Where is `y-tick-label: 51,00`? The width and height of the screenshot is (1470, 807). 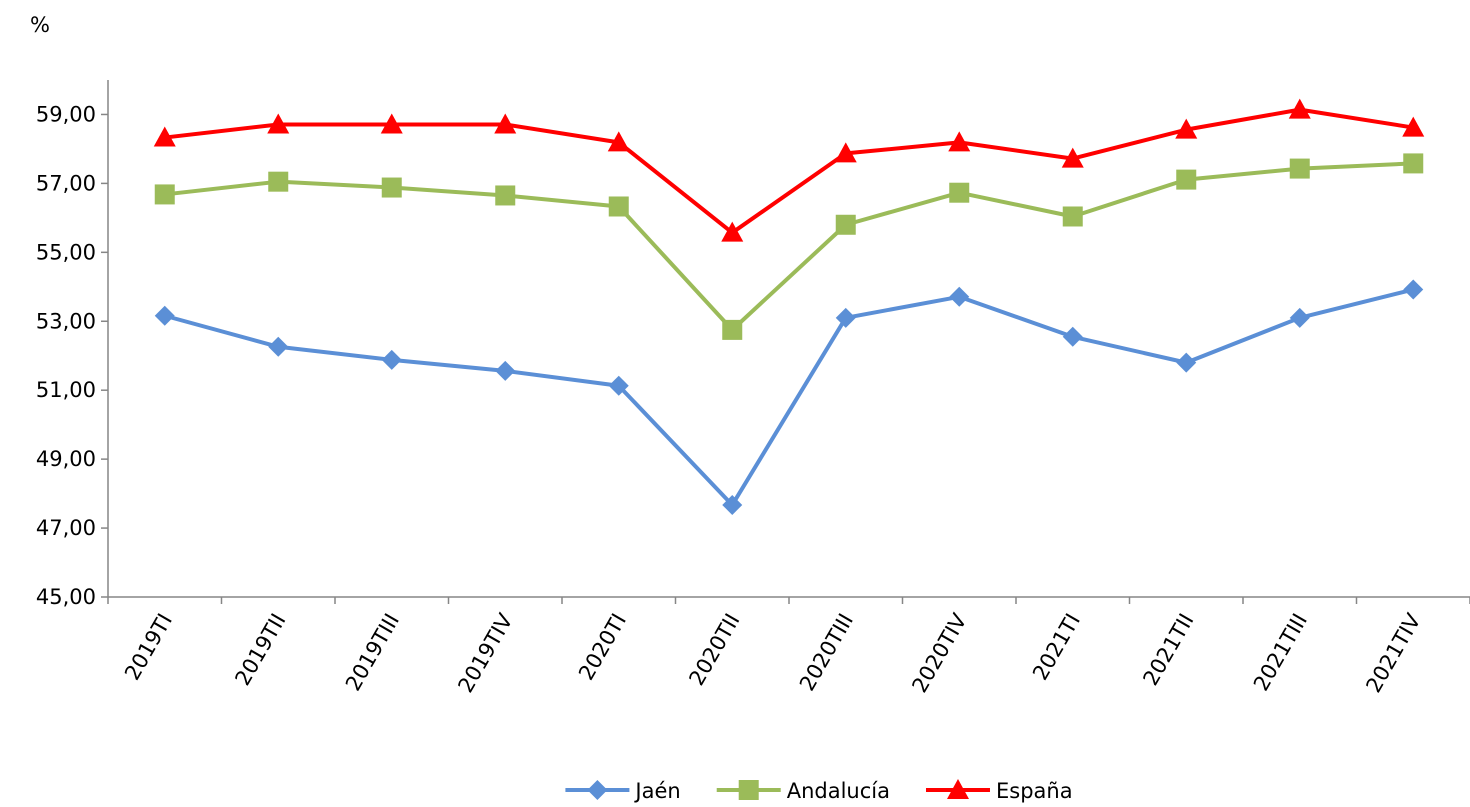 y-tick-label: 51,00 is located at coordinates (66, 390).